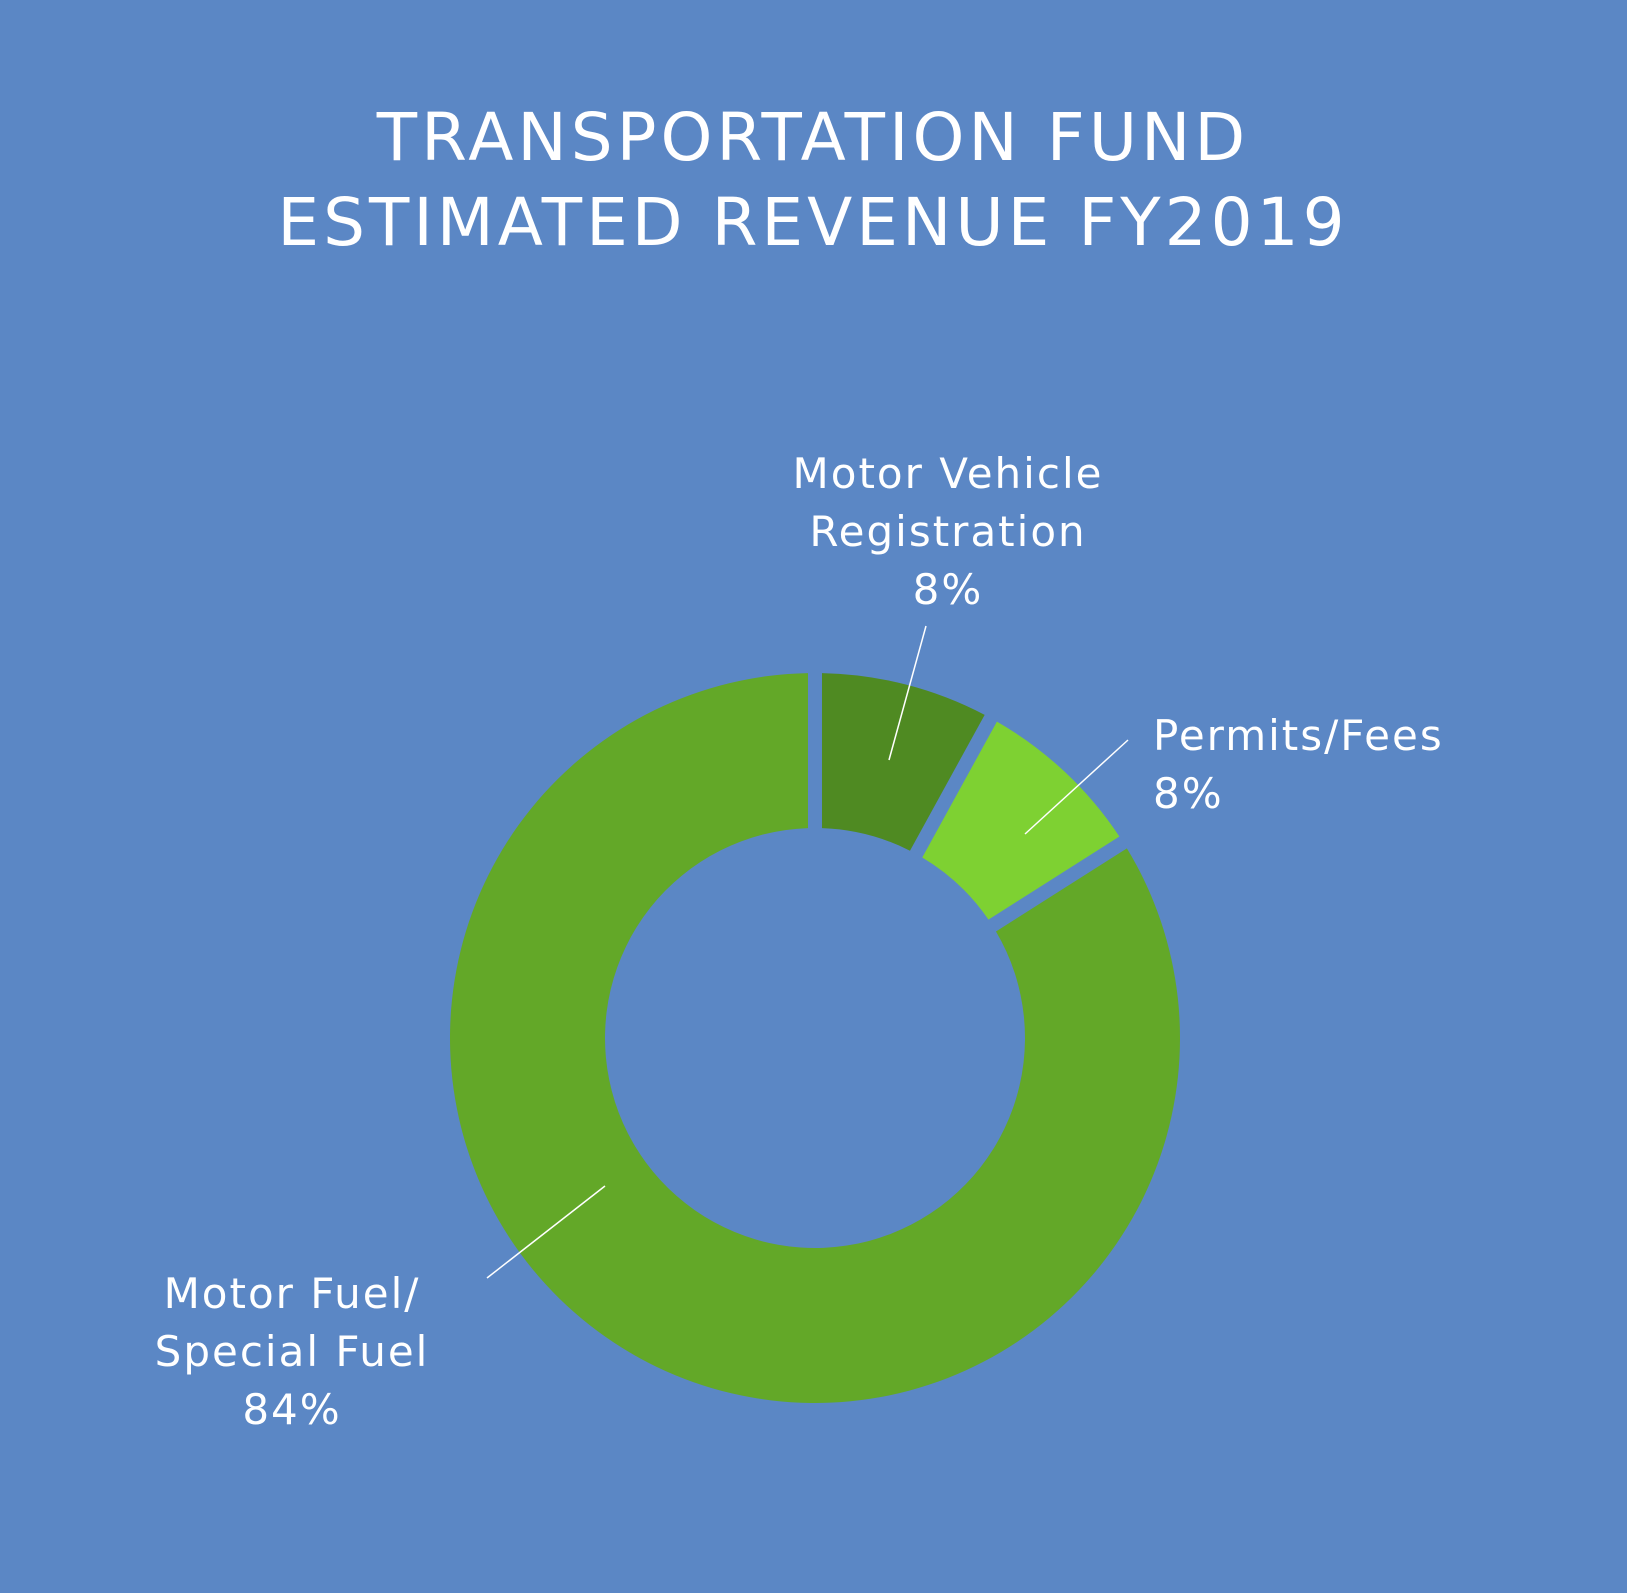 The image size is (1627, 1593). I want to click on data-label-permits-fees-line-1: Permits/Fees, so click(1298, 735).